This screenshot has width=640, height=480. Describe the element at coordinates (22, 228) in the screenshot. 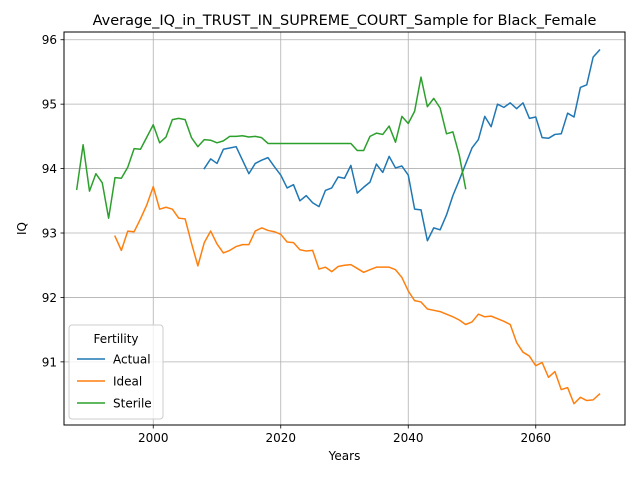

I see `y-axis-label: IQ` at that location.